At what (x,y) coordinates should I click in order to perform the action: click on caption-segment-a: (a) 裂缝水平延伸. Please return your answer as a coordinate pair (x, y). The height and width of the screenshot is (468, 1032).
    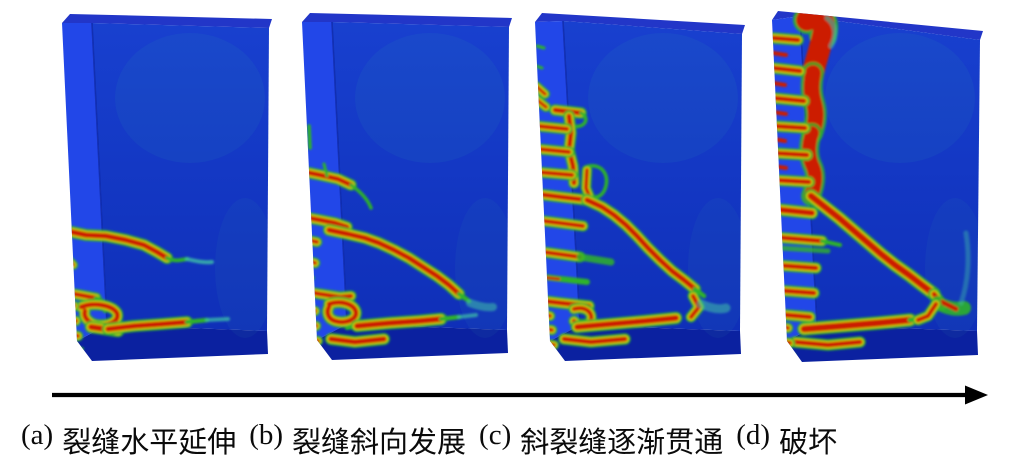
    Looking at the image, I should click on (128, 440).